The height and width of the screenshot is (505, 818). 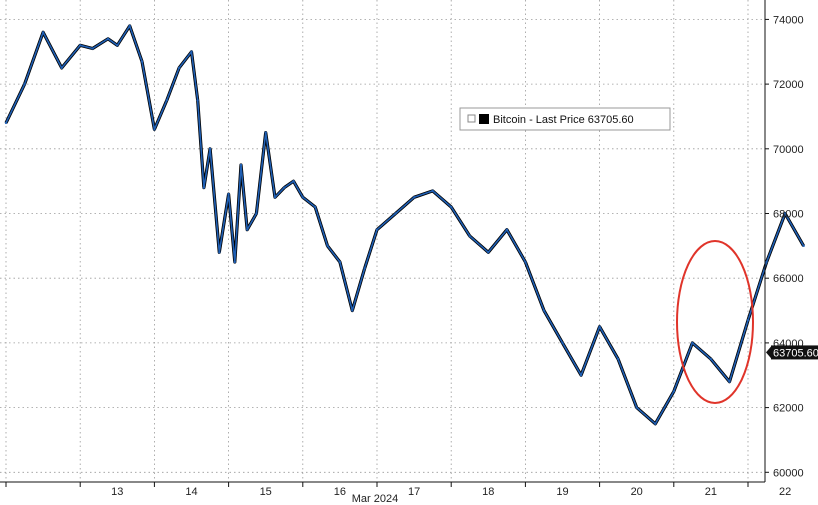 I want to click on legend: Bitcoin - Last Price 63705.60, so click(x=565, y=119).